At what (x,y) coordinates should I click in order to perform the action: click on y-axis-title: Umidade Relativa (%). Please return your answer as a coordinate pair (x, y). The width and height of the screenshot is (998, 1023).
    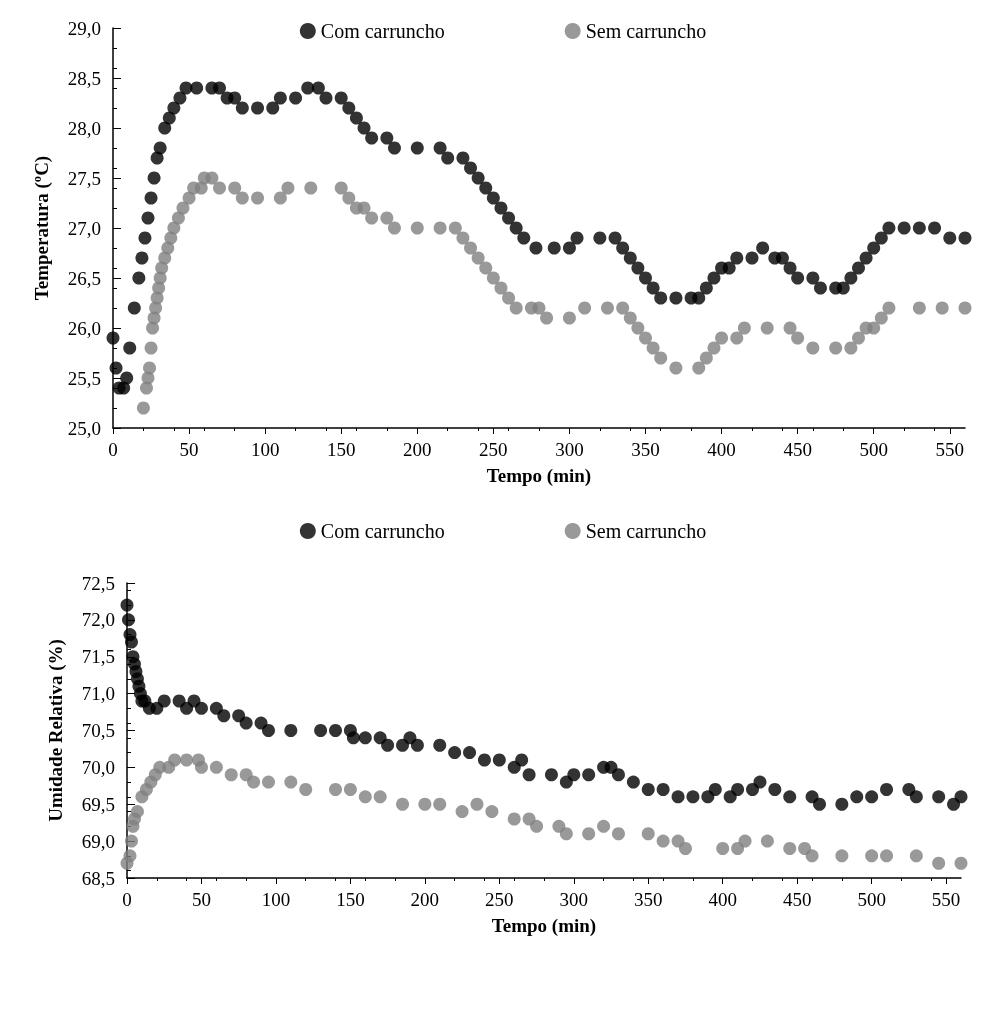
    Looking at the image, I should click on (56, 730).